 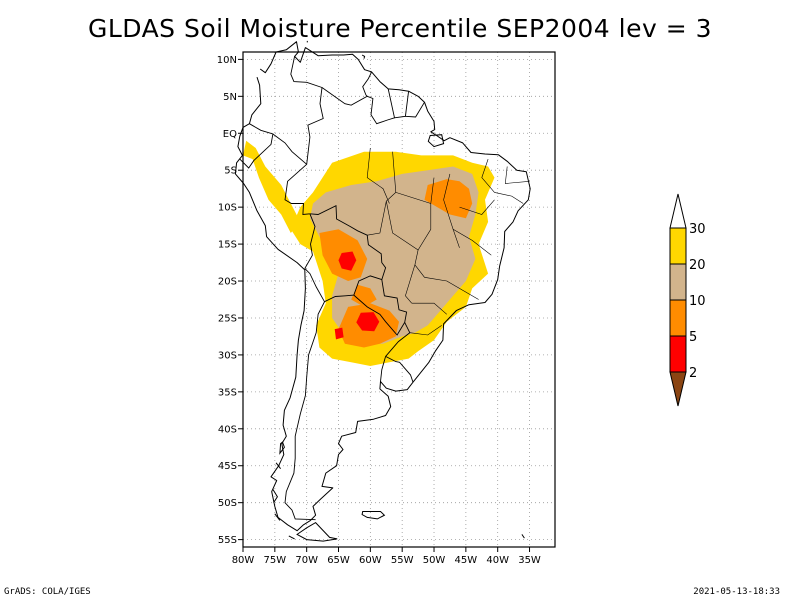 What do you see at coordinates (227, 60) in the screenshot?
I see `y-tick-label: 10N` at bounding box center [227, 60].